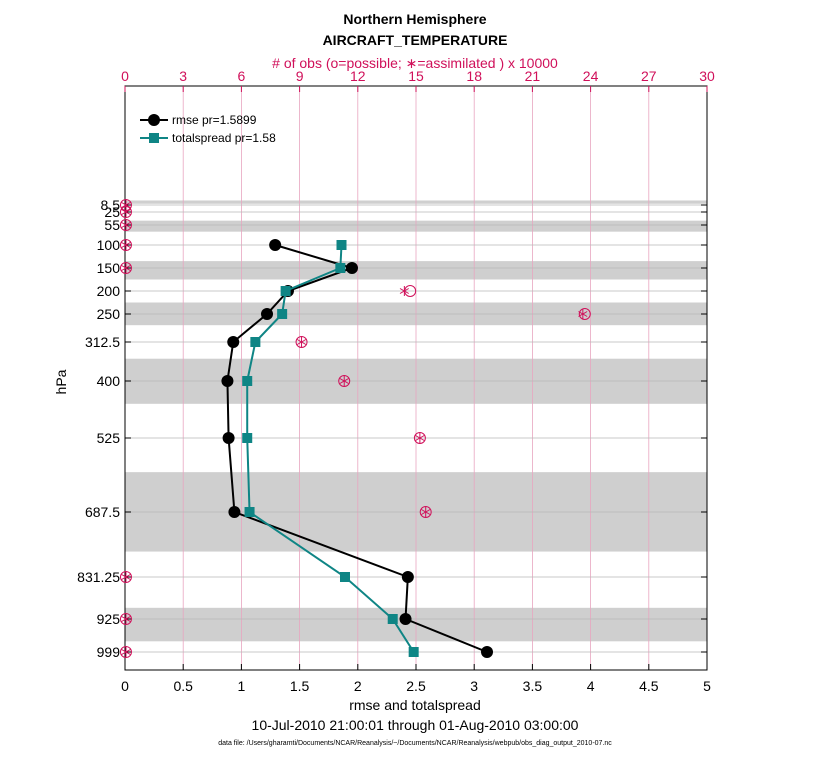 This screenshot has height=760, width=830. What do you see at coordinates (358, 76) in the screenshot?
I see `top-tick-label: 12` at bounding box center [358, 76].